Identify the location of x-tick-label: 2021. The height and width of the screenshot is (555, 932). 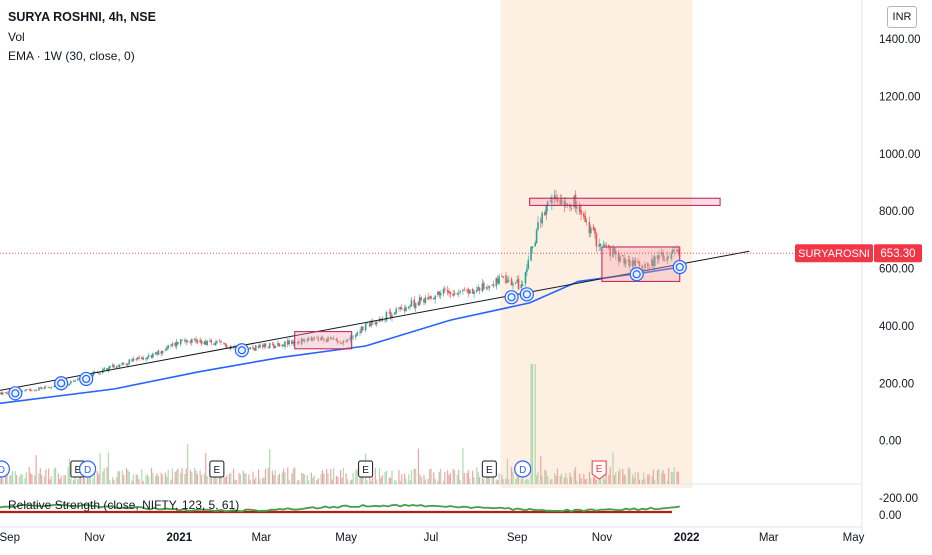
(180, 538).